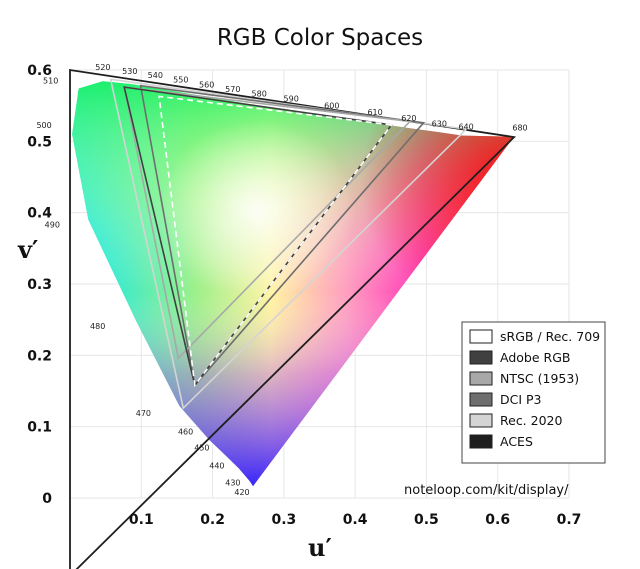 The image size is (640, 569). What do you see at coordinates (374, 112) in the screenshot?
I see `wavelength-label: 610` at bounding box center [374, 112].